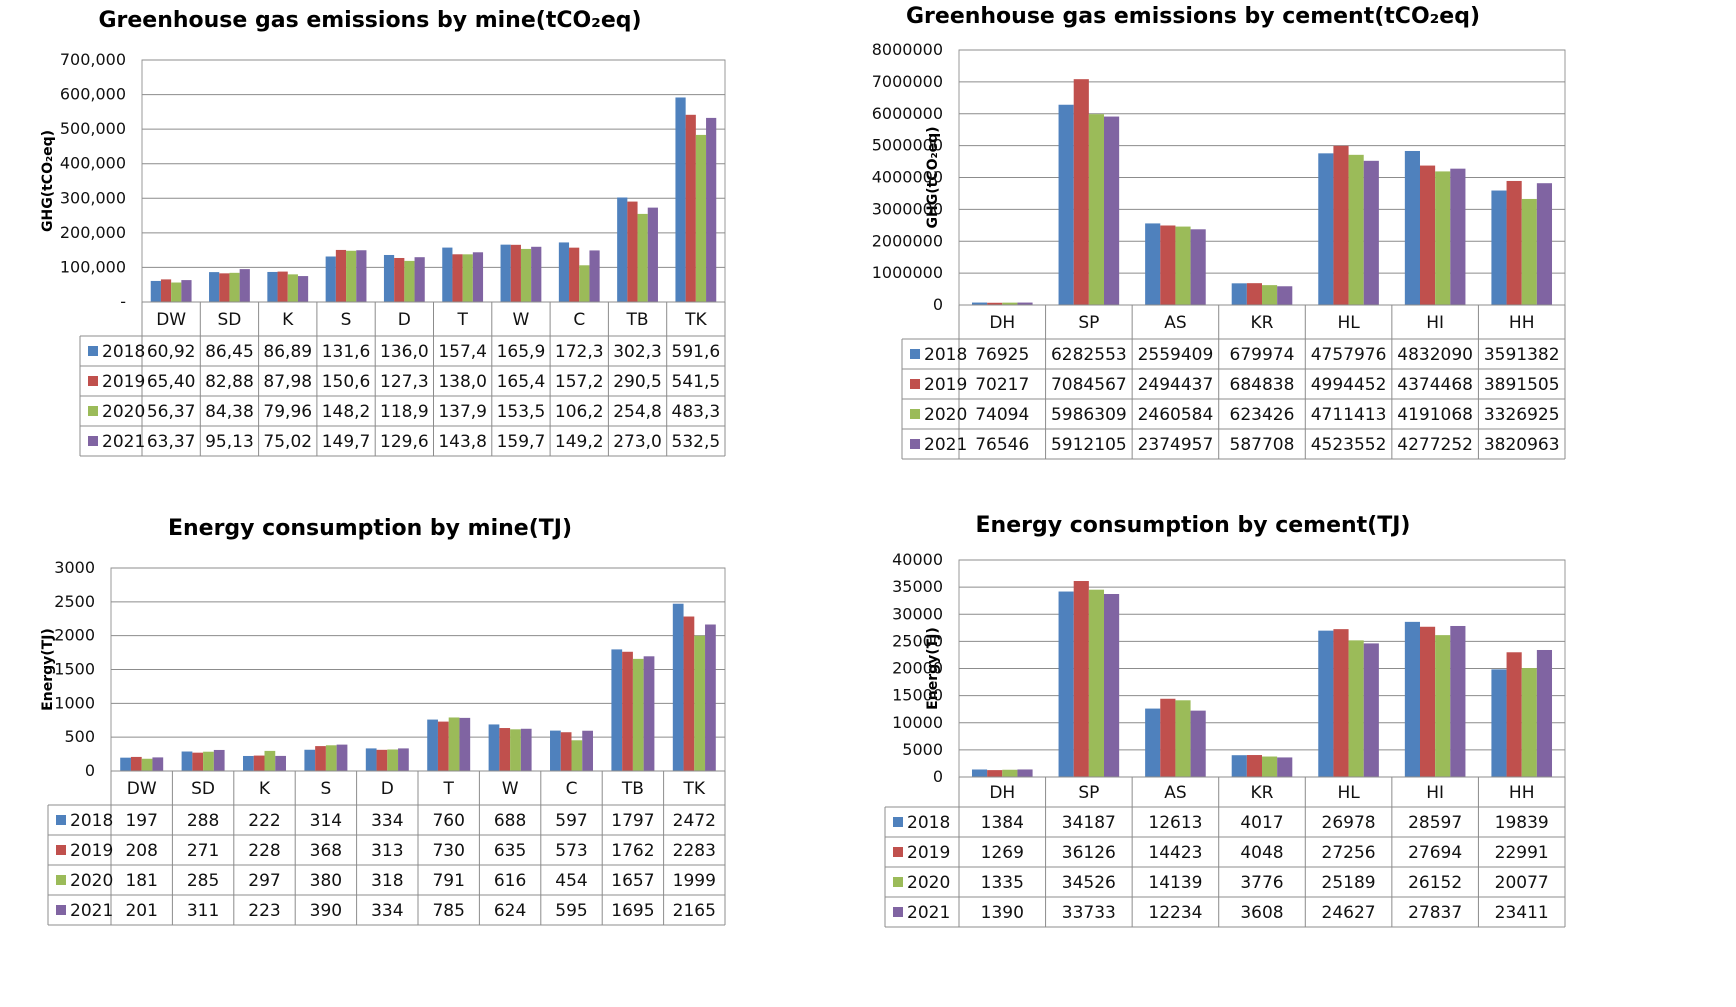 The width and height of the screenshot is (1736, 1007). What do you see at coordinates (404, 442) in the screenshot?
I see `data-label: 129,6` at bounding box center [404, 442].